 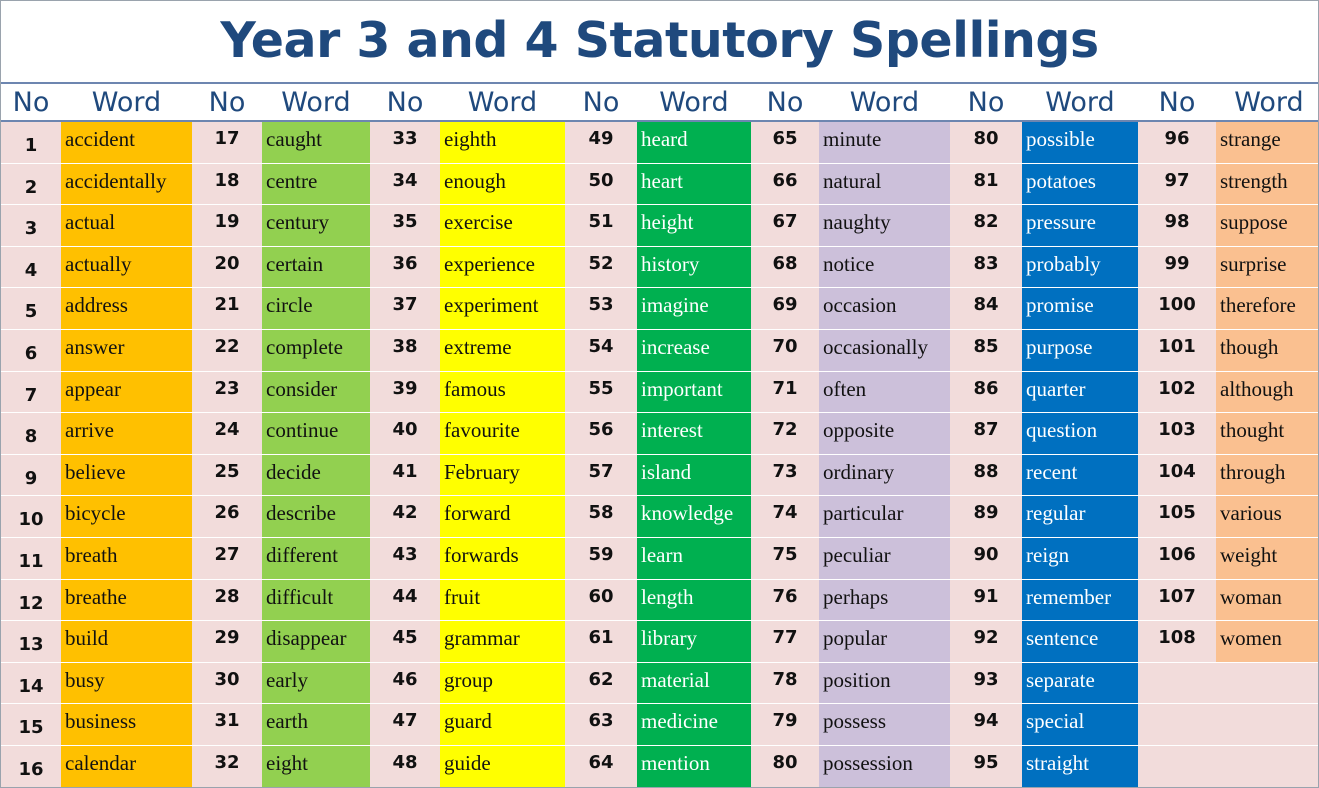 I want to click on spelling-number: 108, so click(x=1177, y=642).